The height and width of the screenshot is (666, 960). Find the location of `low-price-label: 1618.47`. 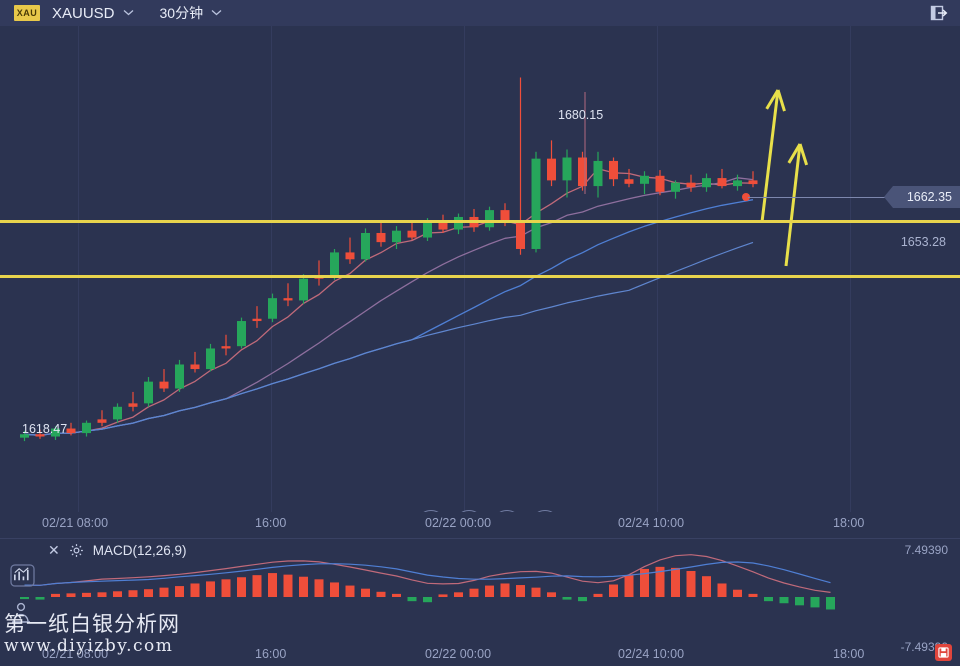

low-price-label: 1618.47 is located at coordinates (45, 429).